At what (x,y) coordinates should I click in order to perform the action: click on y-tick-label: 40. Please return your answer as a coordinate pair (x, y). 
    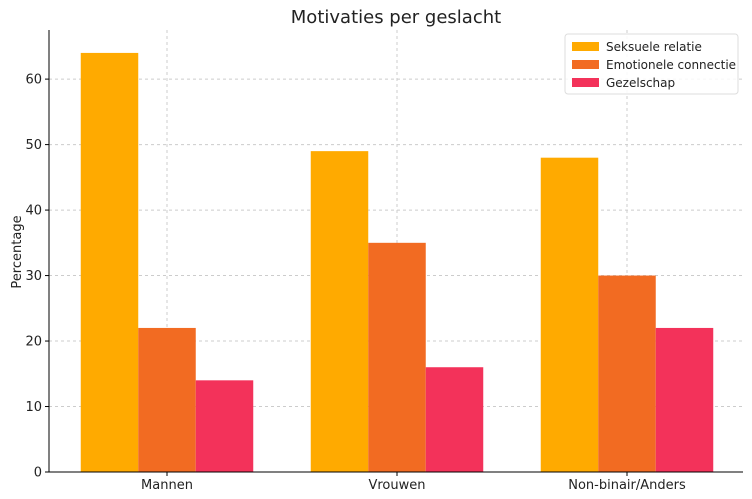
    Looking at the image, I should click on (33, 211).